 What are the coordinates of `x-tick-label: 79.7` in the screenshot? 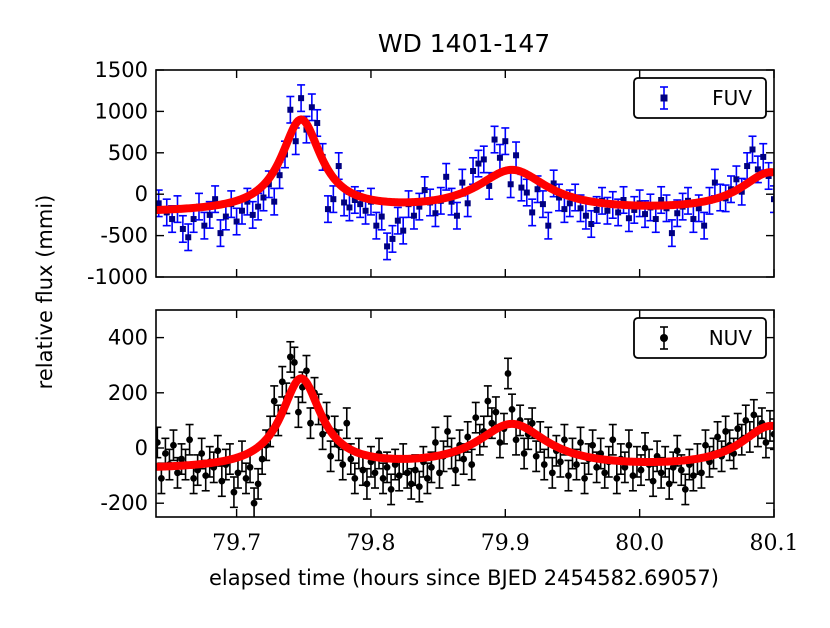 It's located at (236, 543).